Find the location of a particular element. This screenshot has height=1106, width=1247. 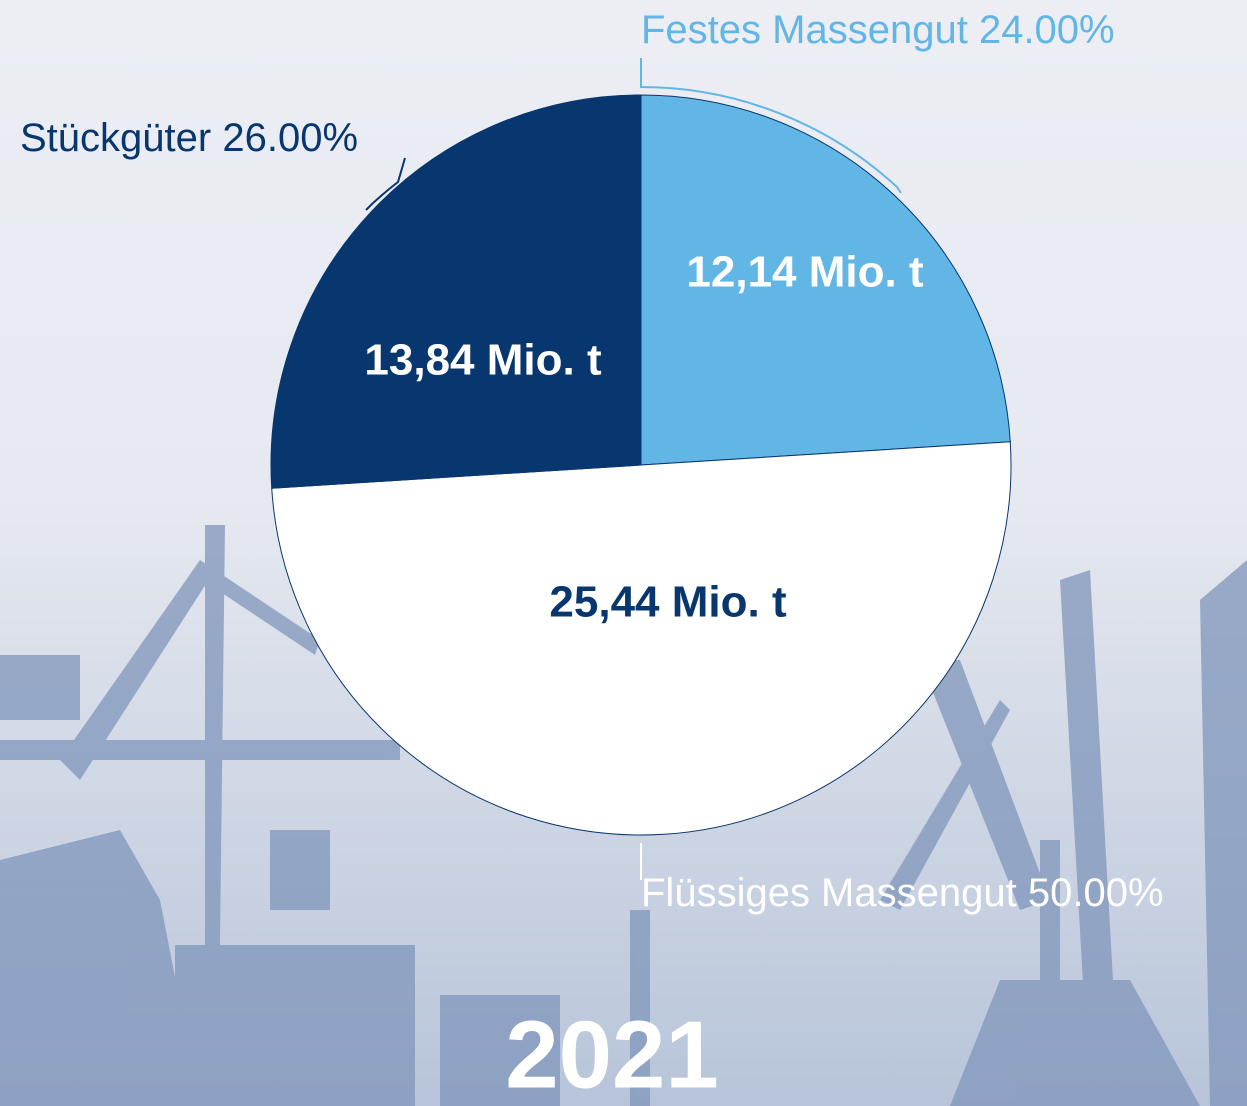

amount-label: 13,84 Mio. t is located at coordinates (483, 360).